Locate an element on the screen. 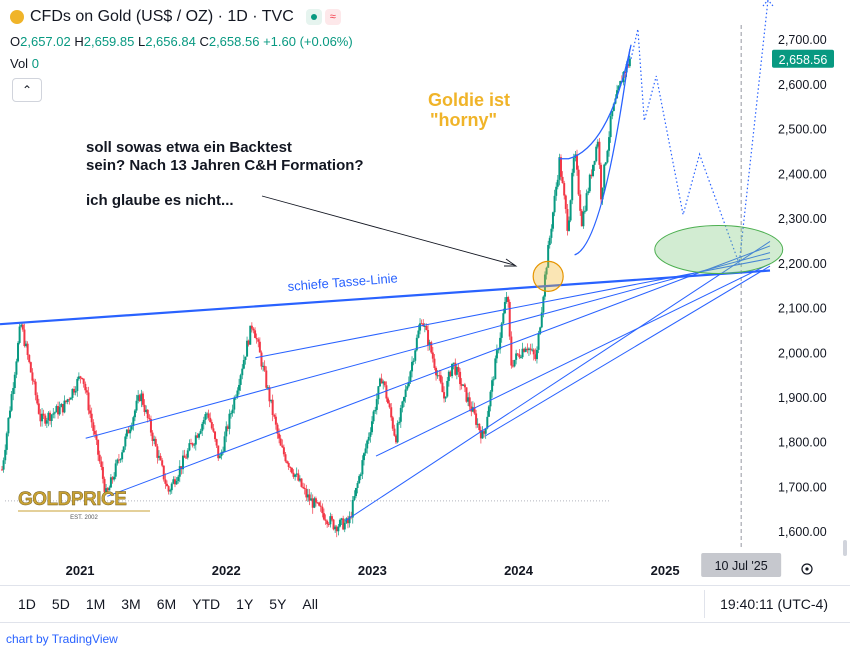  timeframe-1d: 1D is located at coordinates (27, 604).